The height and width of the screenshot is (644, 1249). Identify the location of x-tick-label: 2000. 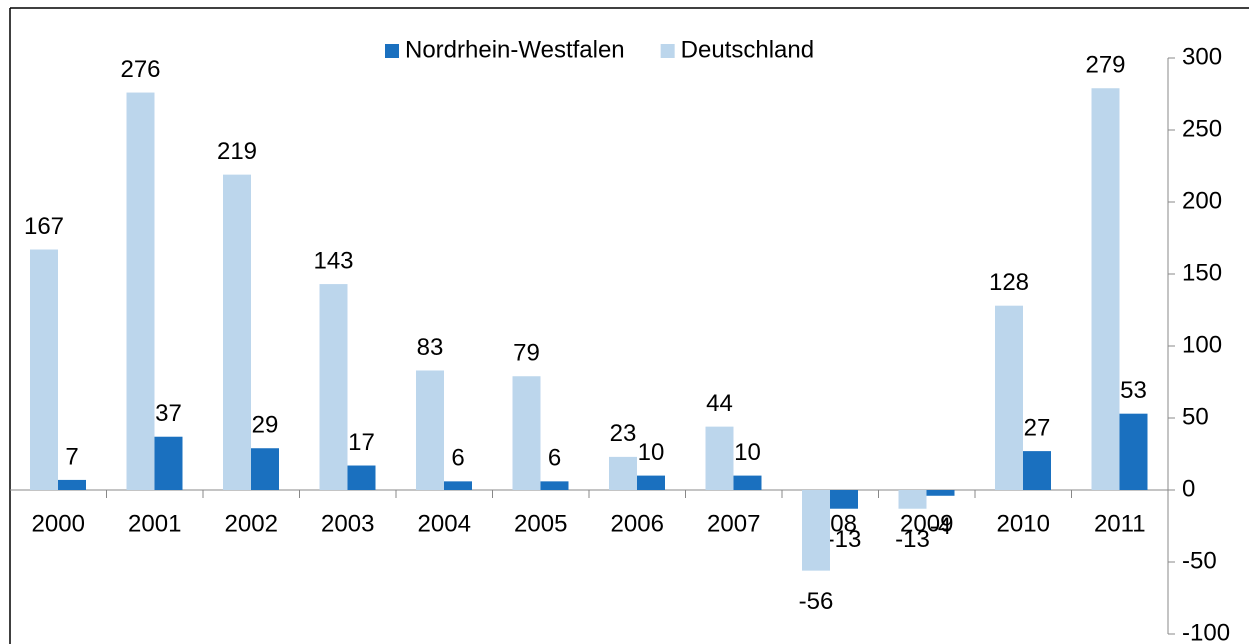
(58, 523).